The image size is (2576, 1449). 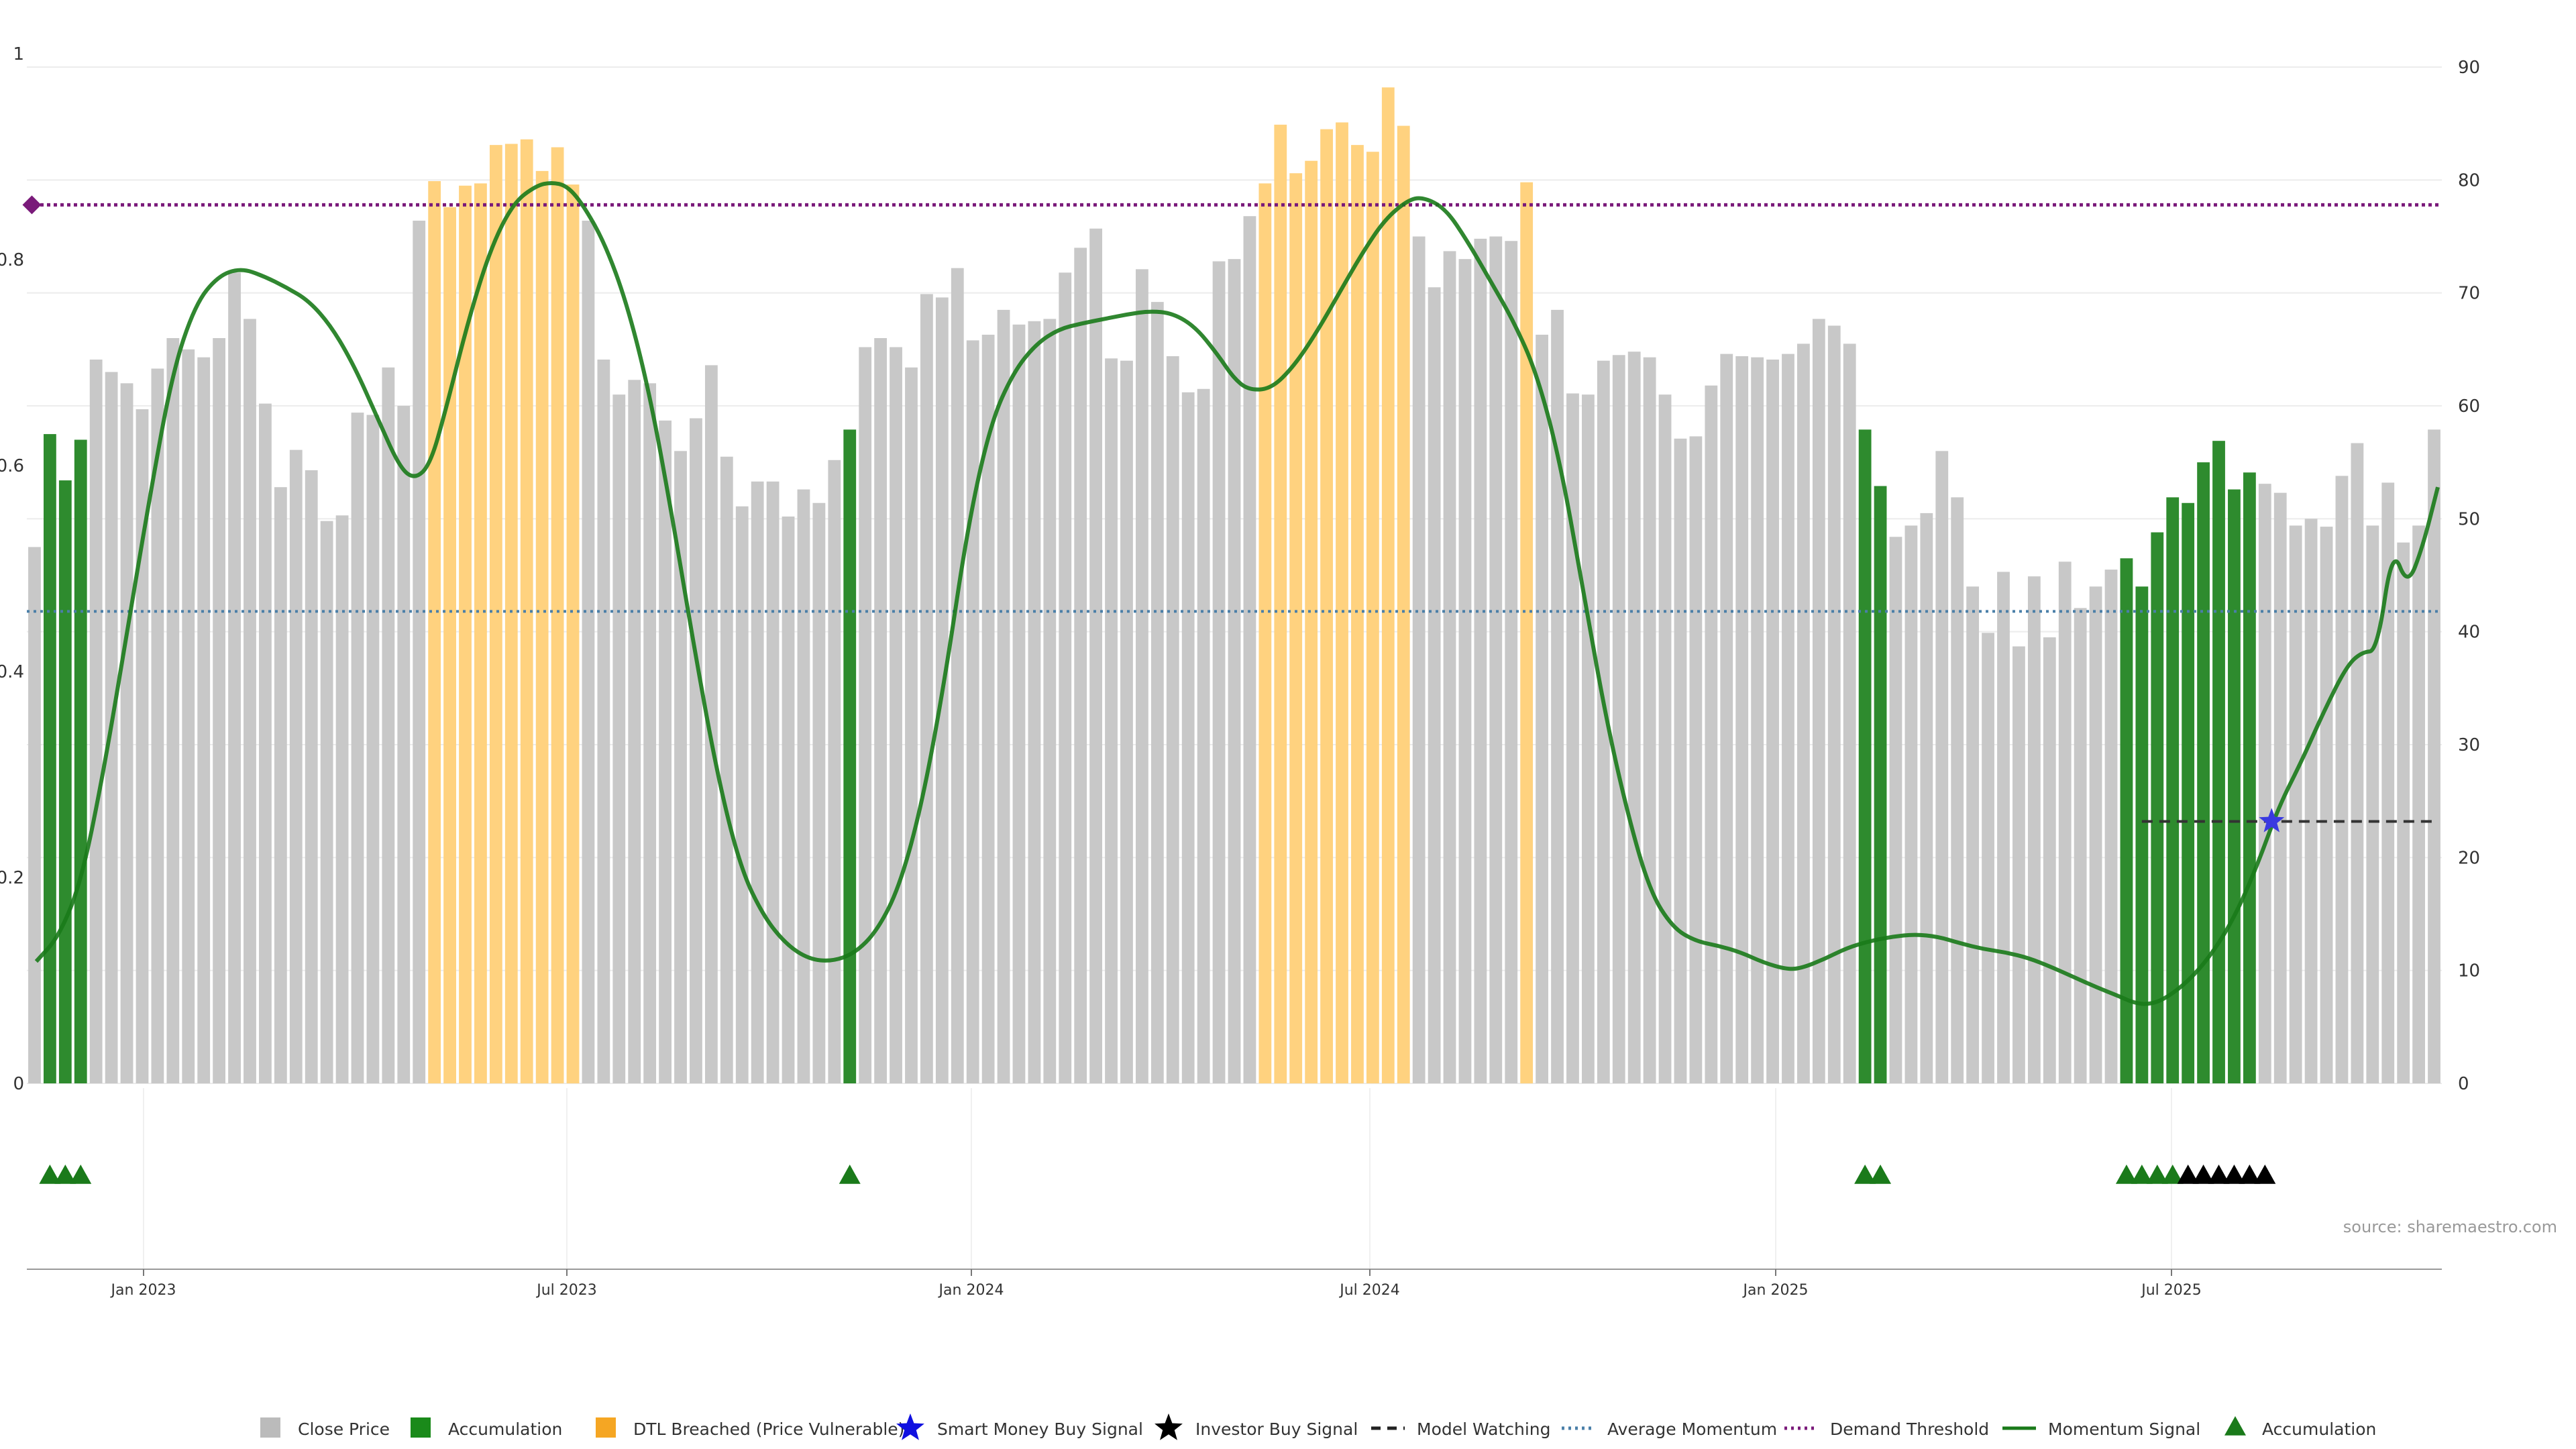 I want to click on left-axis-tick-label: 1, so click(x=18, y=54).